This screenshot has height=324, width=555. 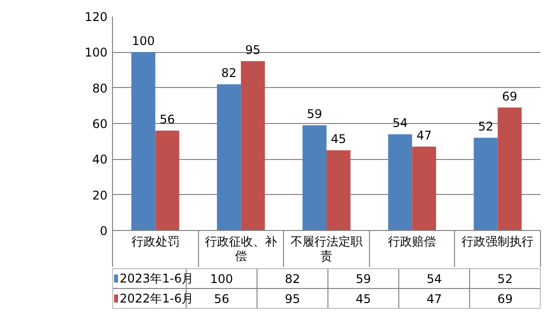 What do you see at coordinates (505, 279) in the screenshot?
I see `text: 52` at bounding box center [505, 279].